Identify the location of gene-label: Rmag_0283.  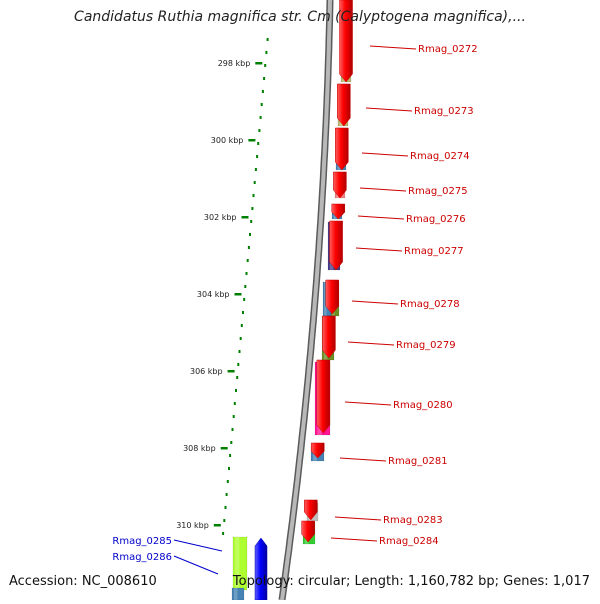
(413, 520).